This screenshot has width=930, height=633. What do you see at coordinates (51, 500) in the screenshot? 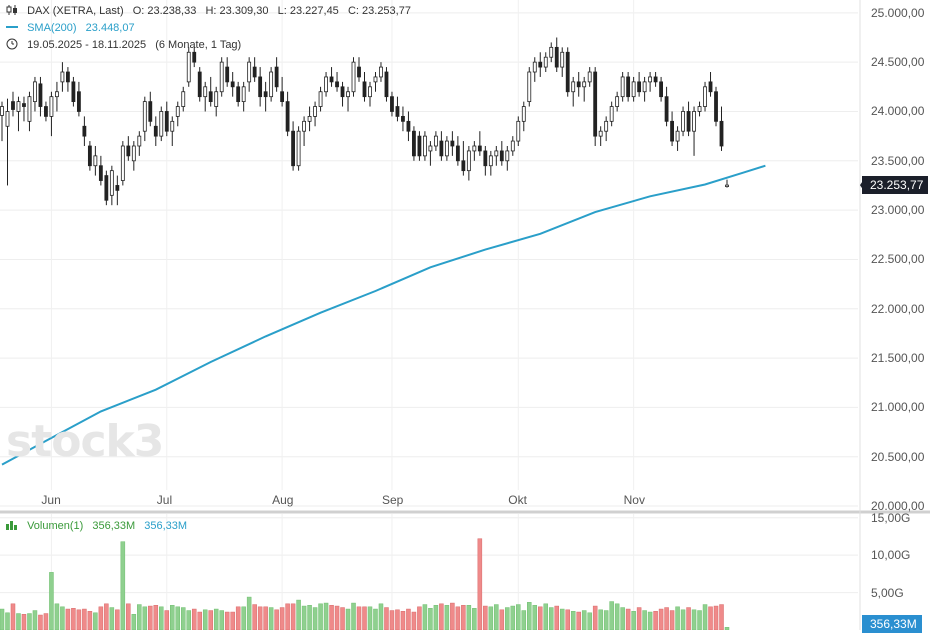
I see `time-tick-label: Jun` at bounding box center [51, 500].